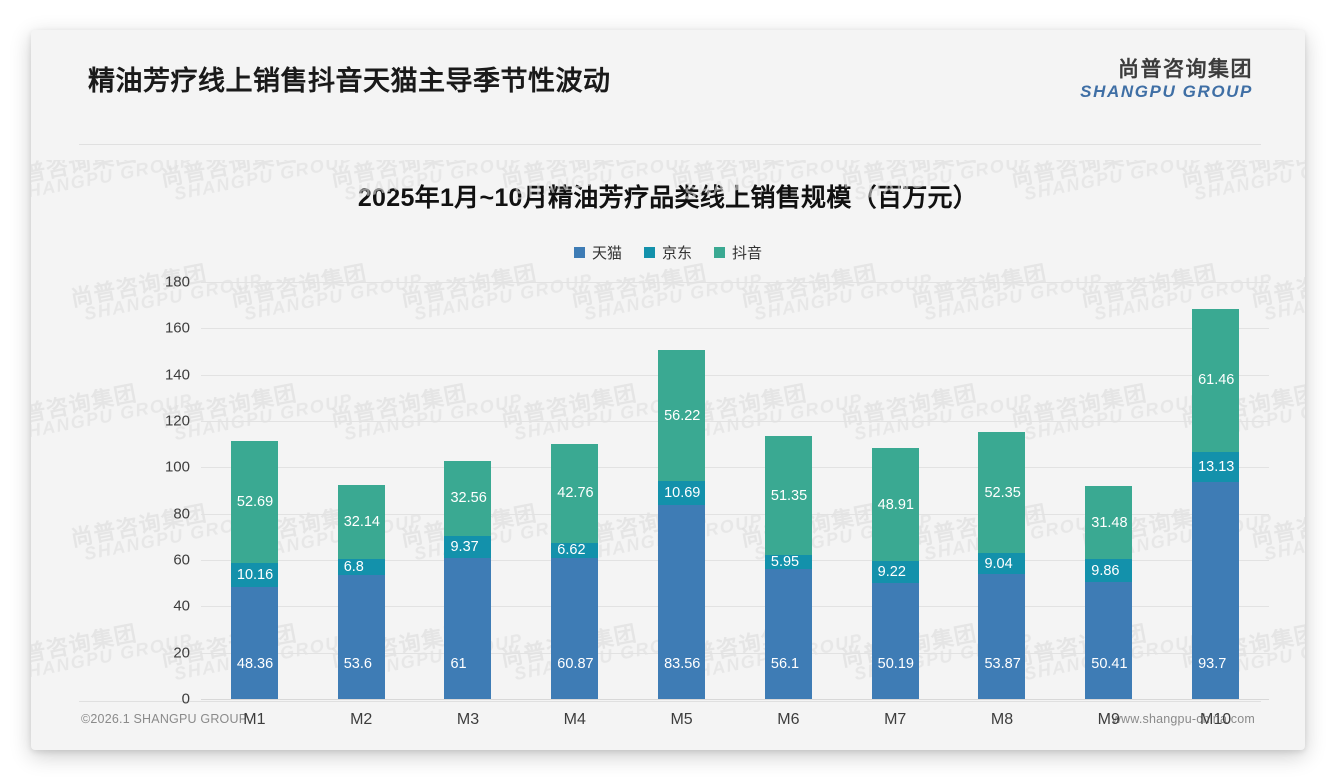 This screenshot has width=1340, height=780. What do you see at coordinates (1105, 570) in the screenshot?
I see `bar-value-label: 9.86` at bounding box center [1105, 570].